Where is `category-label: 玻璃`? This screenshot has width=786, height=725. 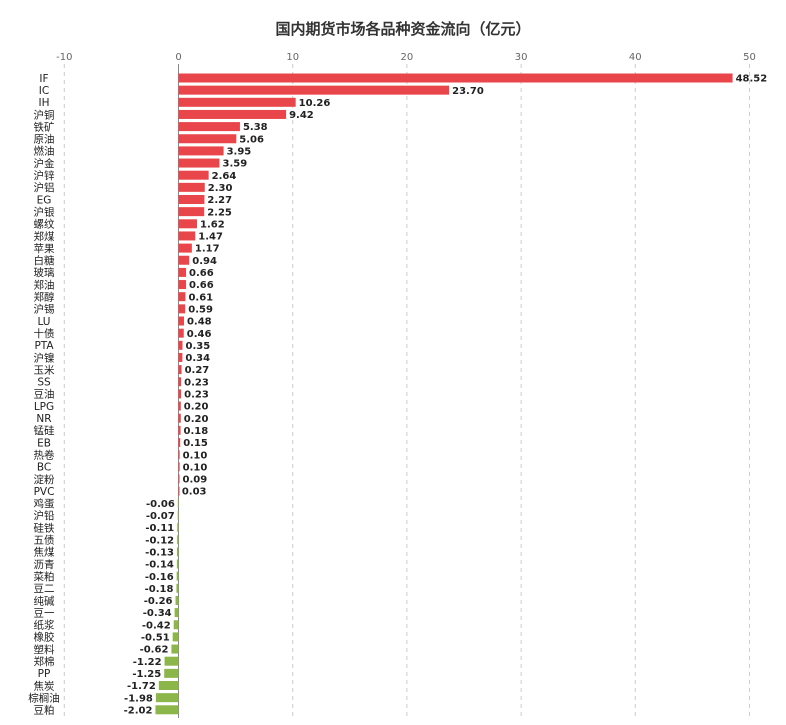 category-label: 玻璃 is located at coordinates (44, 272).